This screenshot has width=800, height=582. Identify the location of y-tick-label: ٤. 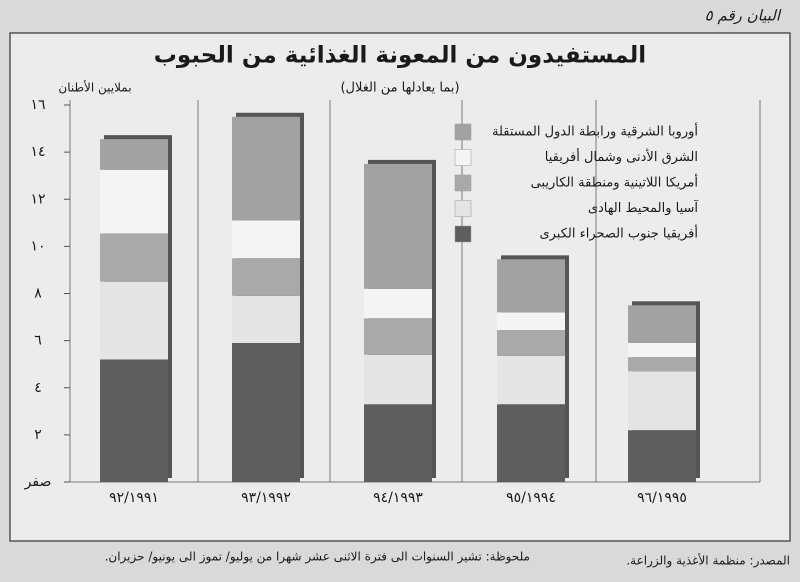
(38, 388).